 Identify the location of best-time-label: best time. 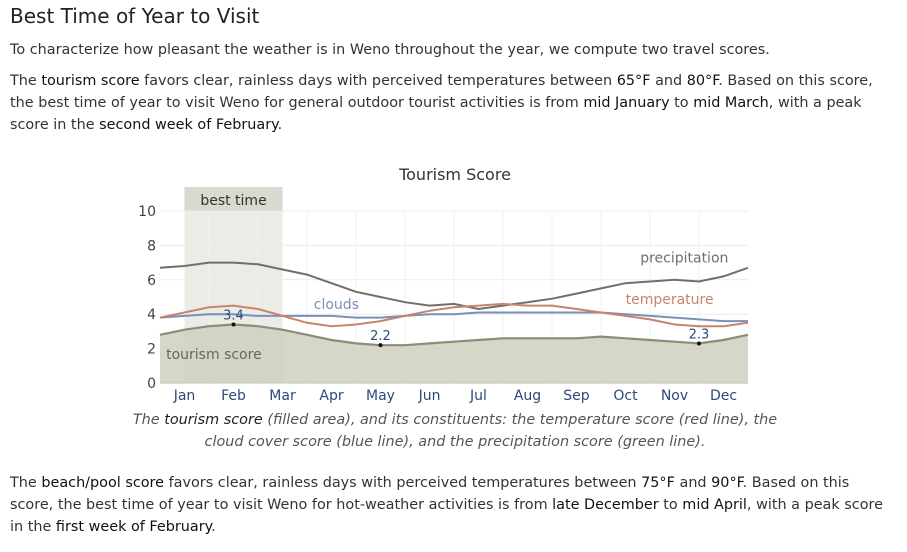
(233, 201).